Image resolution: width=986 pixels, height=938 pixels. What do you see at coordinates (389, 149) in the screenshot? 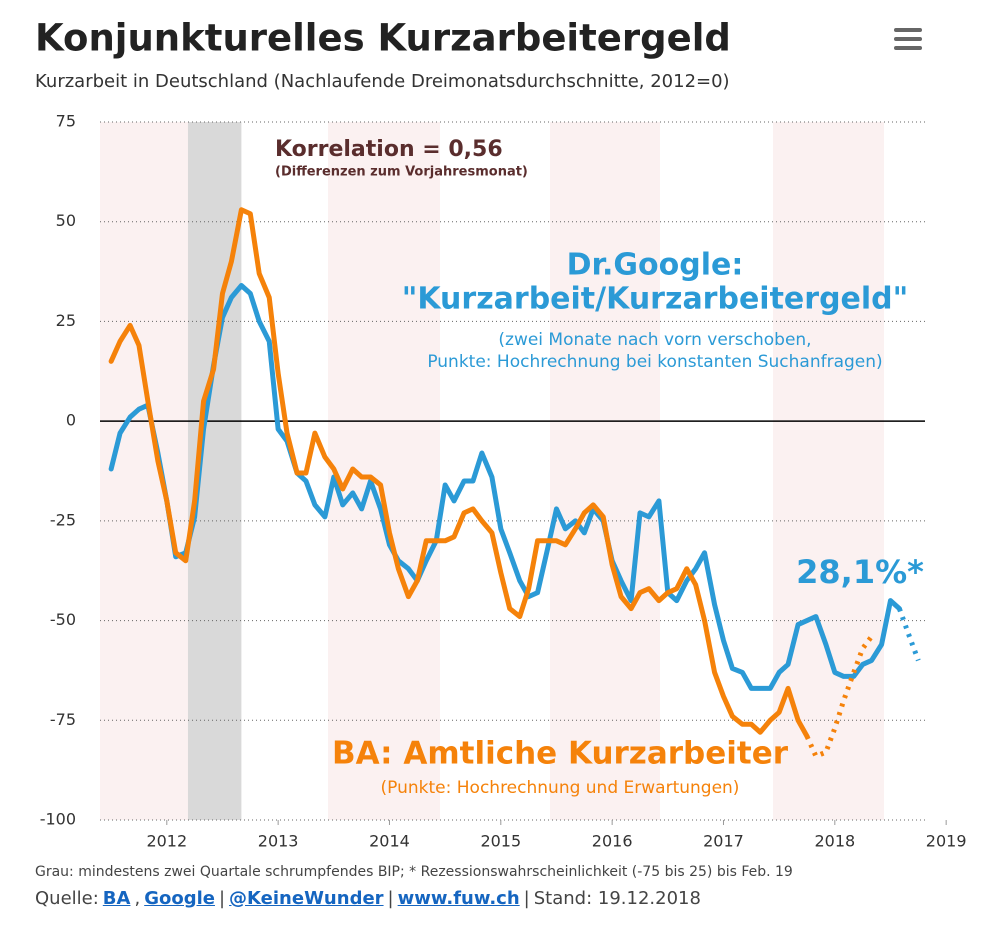
I see `annotation: Korrelation = 0,56` at bounding box center [389, 149].